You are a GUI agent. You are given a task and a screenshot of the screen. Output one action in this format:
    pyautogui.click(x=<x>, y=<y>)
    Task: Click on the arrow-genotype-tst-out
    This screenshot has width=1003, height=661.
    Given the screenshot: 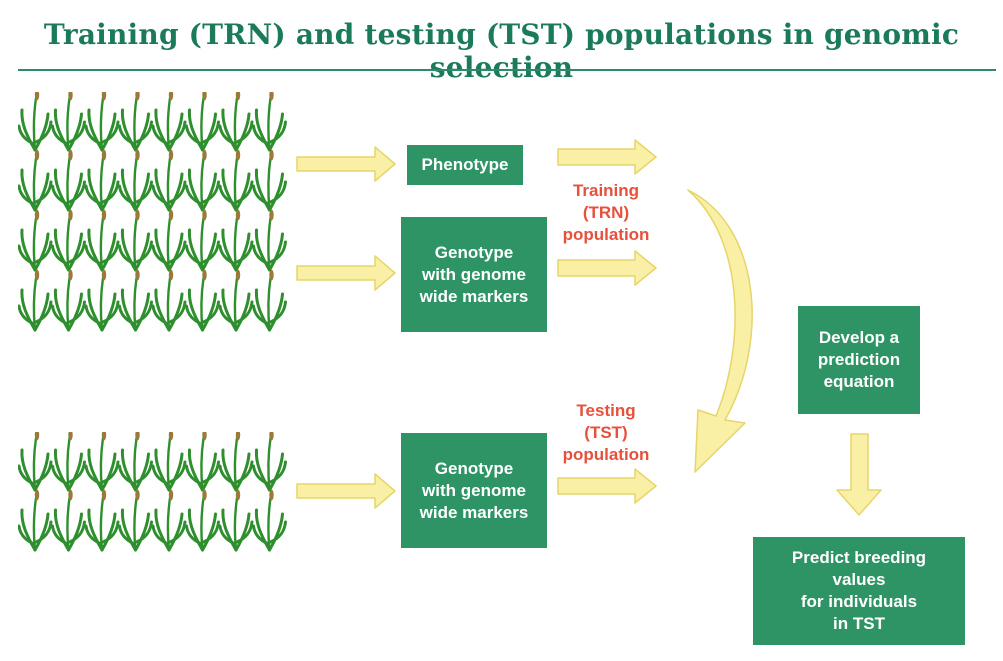 What is the action you would take?
    pyautogui.click(x=607, y=486)
    